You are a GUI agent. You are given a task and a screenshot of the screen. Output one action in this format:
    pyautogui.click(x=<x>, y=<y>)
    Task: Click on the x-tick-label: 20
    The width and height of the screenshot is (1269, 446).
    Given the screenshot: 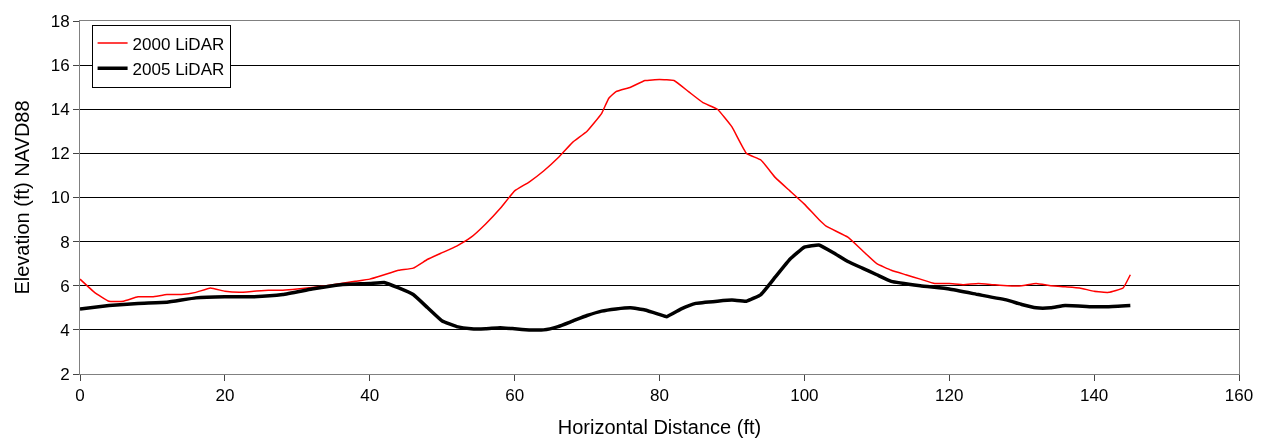 What is the action you would take?
    pyautogui.click(x=225, y=396)
    